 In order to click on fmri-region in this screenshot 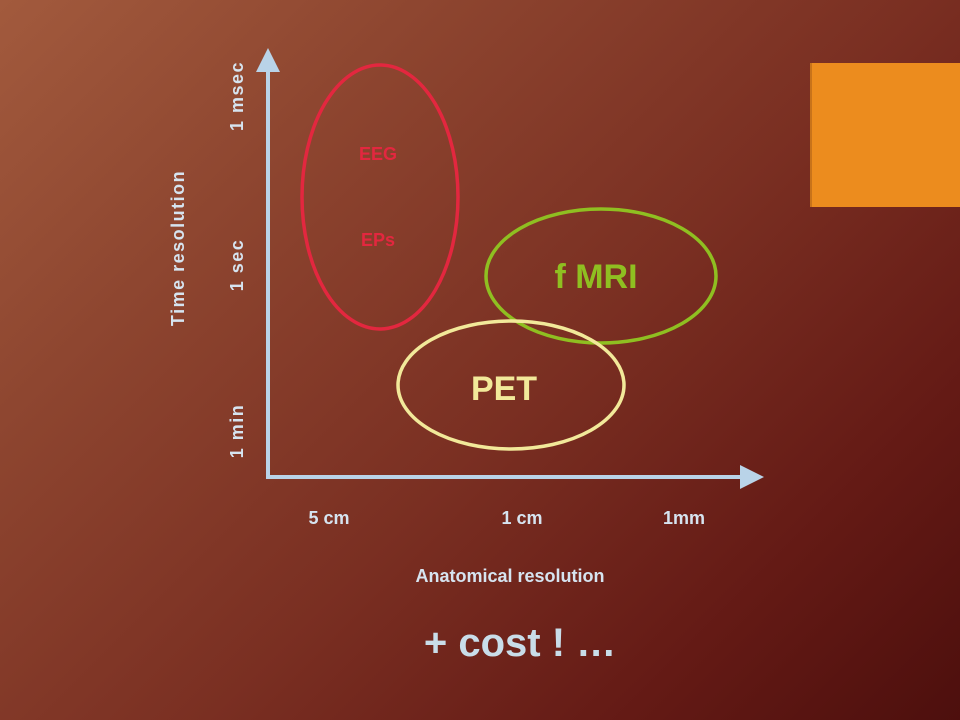, I will do `click(601, 276)`.